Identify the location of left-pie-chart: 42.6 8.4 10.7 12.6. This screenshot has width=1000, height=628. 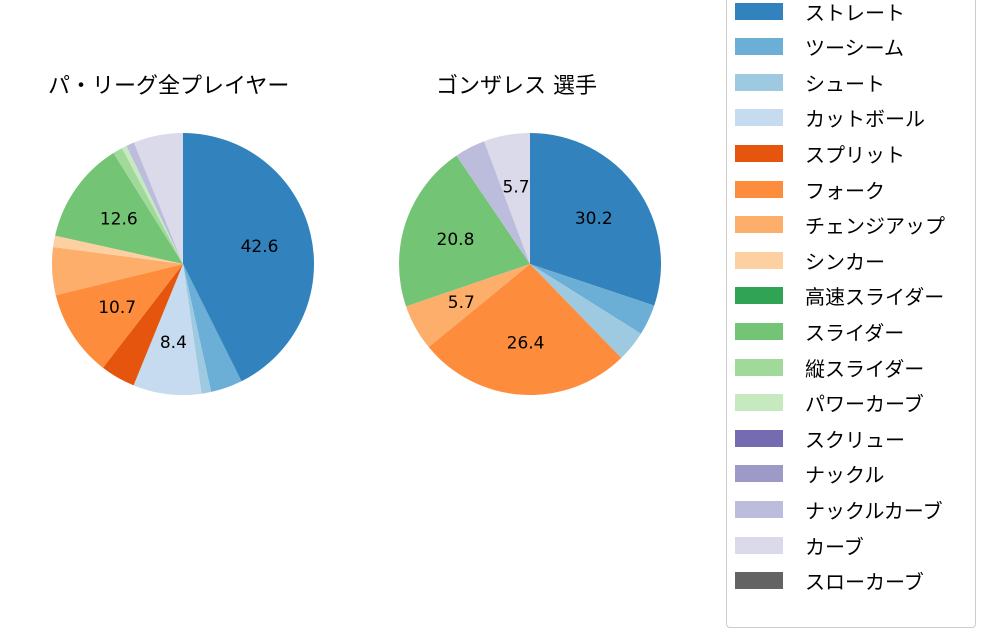
(183, 264).